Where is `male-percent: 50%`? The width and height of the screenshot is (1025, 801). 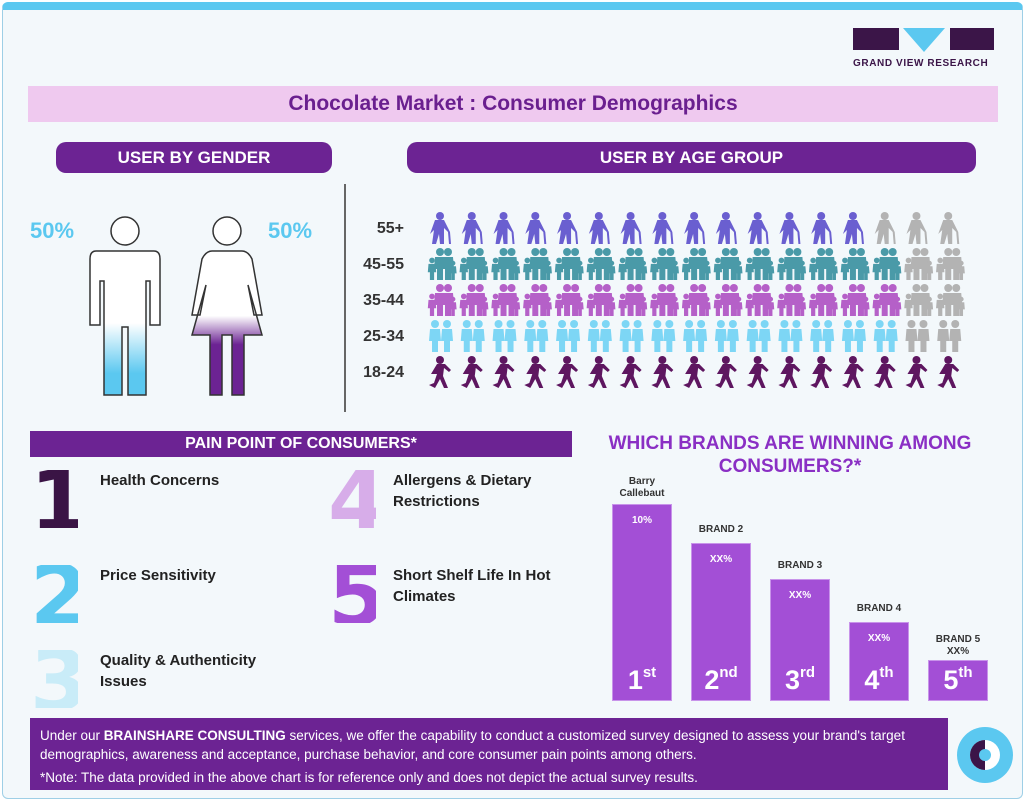 male-percent: 50% is located at coordinates (52, 230).